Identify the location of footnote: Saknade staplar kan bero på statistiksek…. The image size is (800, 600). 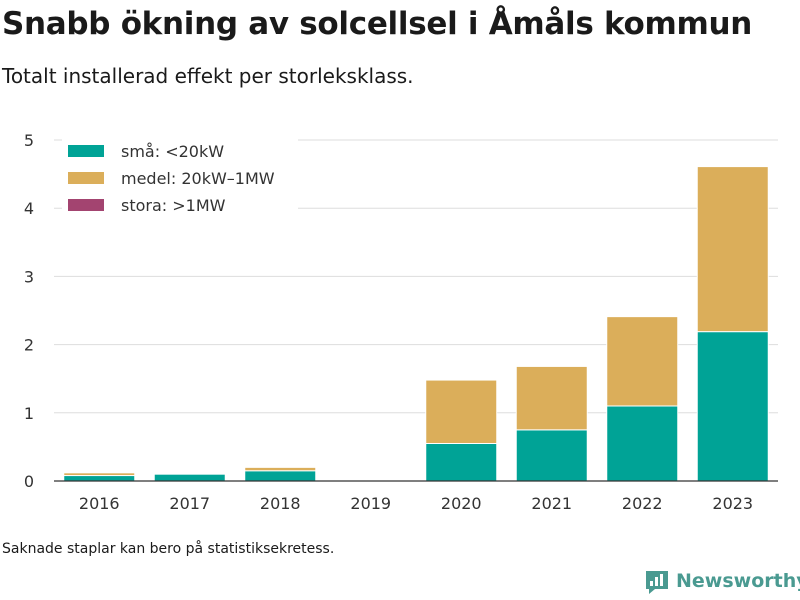
(168, 549).